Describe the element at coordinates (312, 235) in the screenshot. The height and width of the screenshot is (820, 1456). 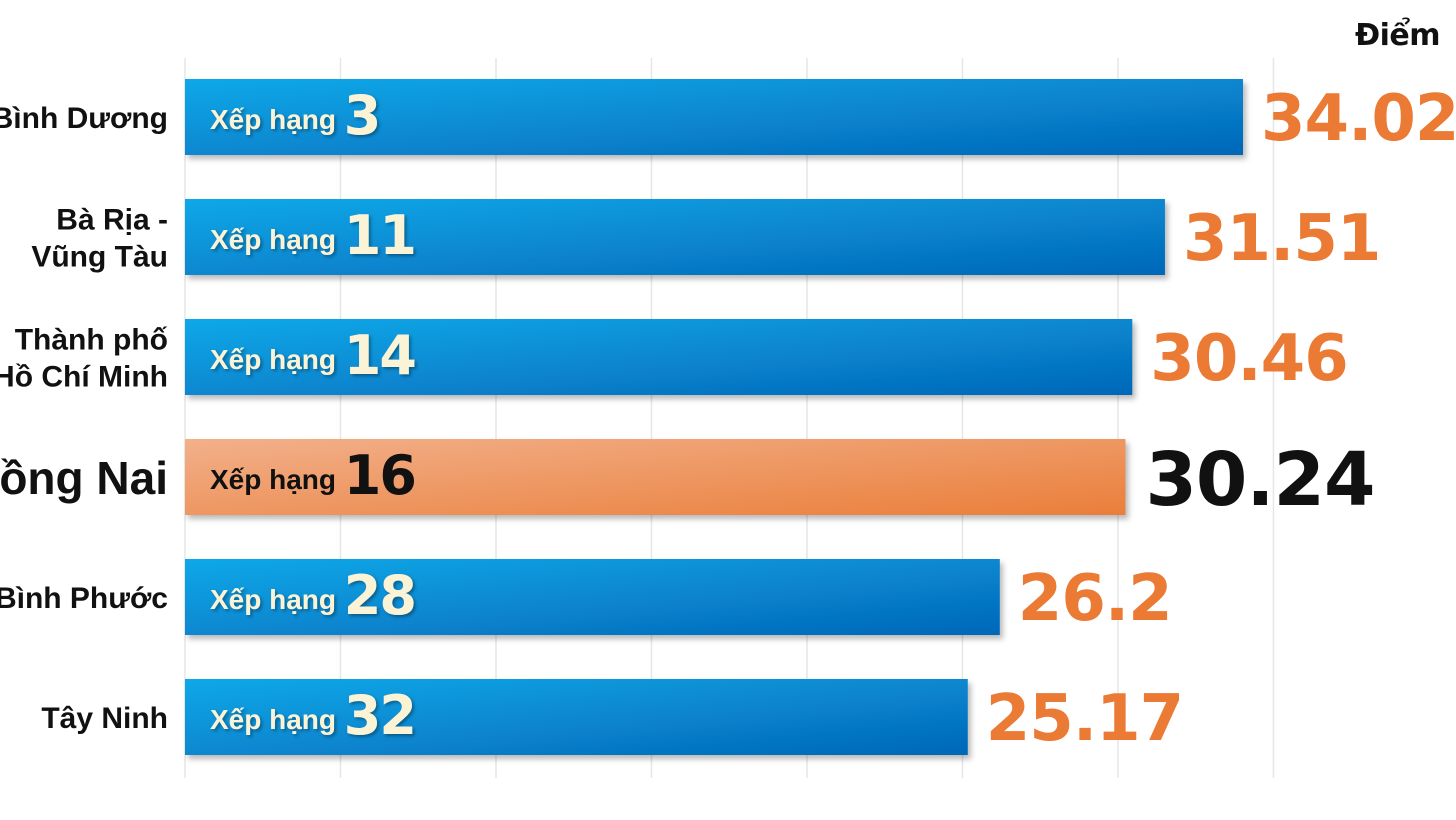
I see `rank-label: Xếp hạng 11` at that location.